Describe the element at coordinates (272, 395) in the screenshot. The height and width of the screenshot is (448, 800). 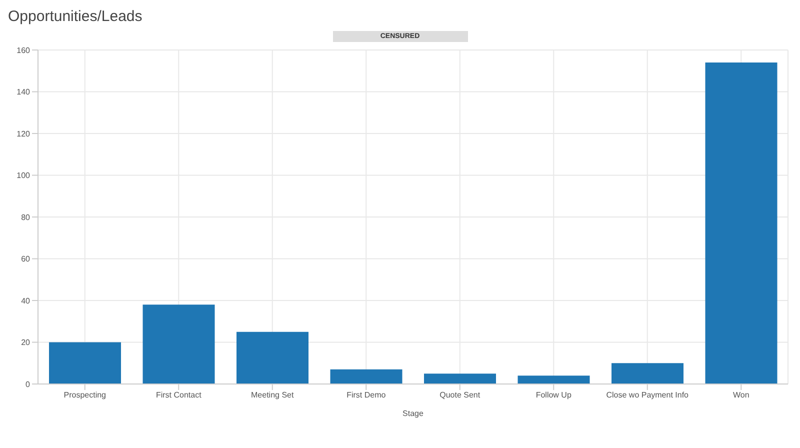
I see `x-tick-label: Meeting Set` at that location.